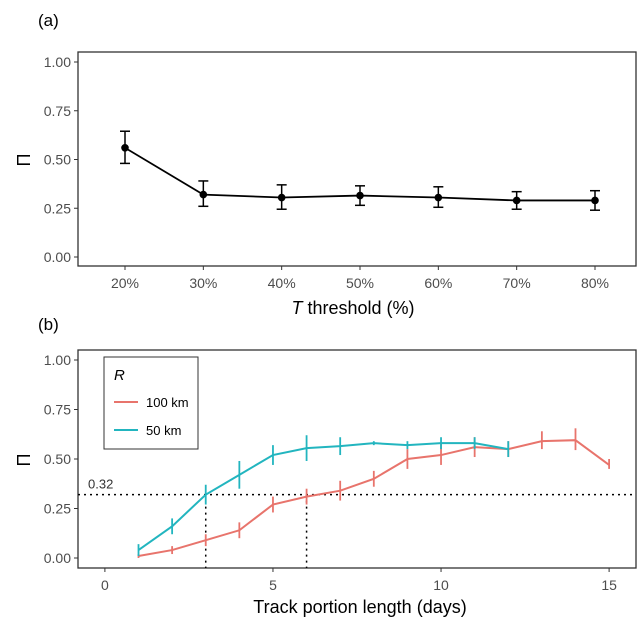 The height and width of the screenshot is (623, 638). I want to click on panel-a-y-axis-label: Π, so click(24, 160).